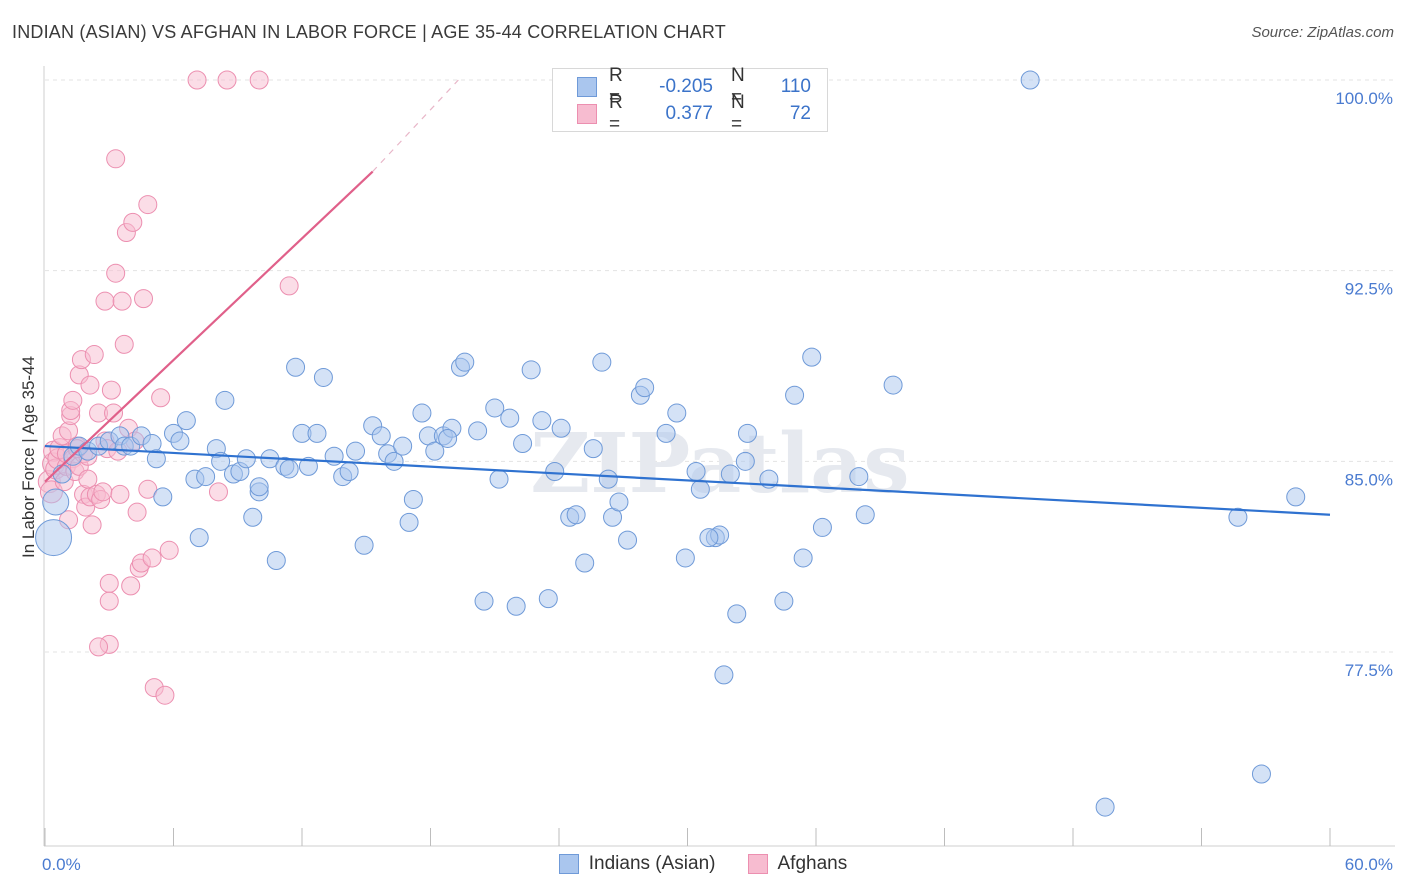 This screenshot has width=1406, height=892. Describe the element at coordinates (812, 863) in the screenshot. I see `series-label-afghans: Afghans` at that location.